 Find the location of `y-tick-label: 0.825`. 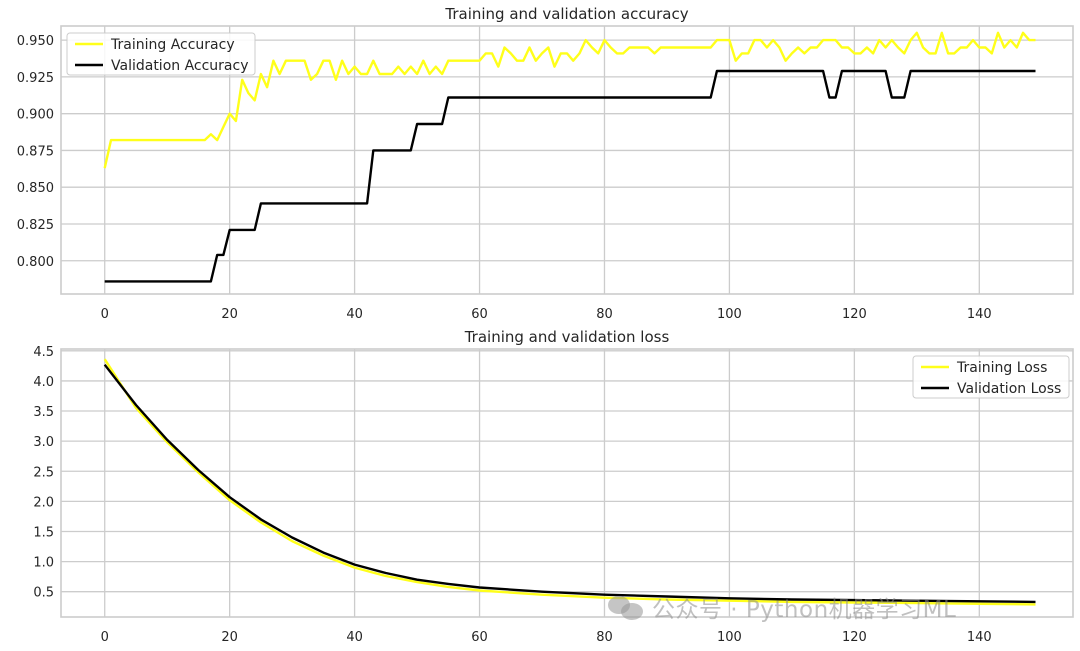

y-tick-label: 0.825 is located at coordinates (35, 225).